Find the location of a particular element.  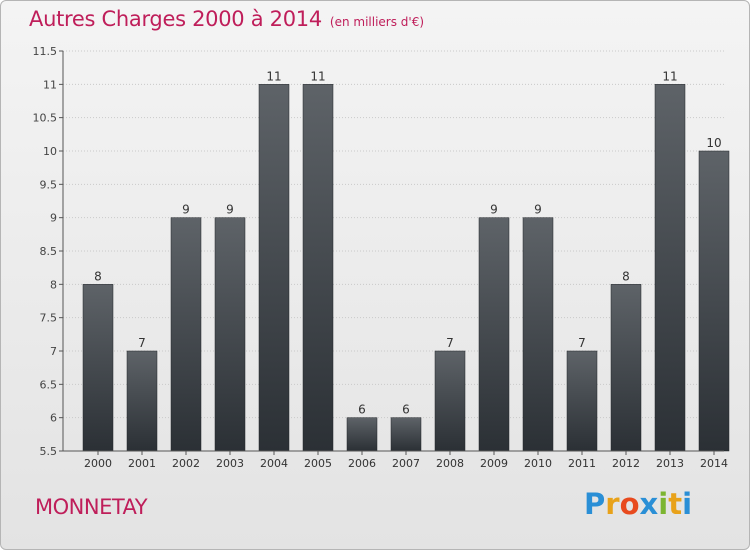

data-label-2004: 11 is located at coordinates (273, 76).